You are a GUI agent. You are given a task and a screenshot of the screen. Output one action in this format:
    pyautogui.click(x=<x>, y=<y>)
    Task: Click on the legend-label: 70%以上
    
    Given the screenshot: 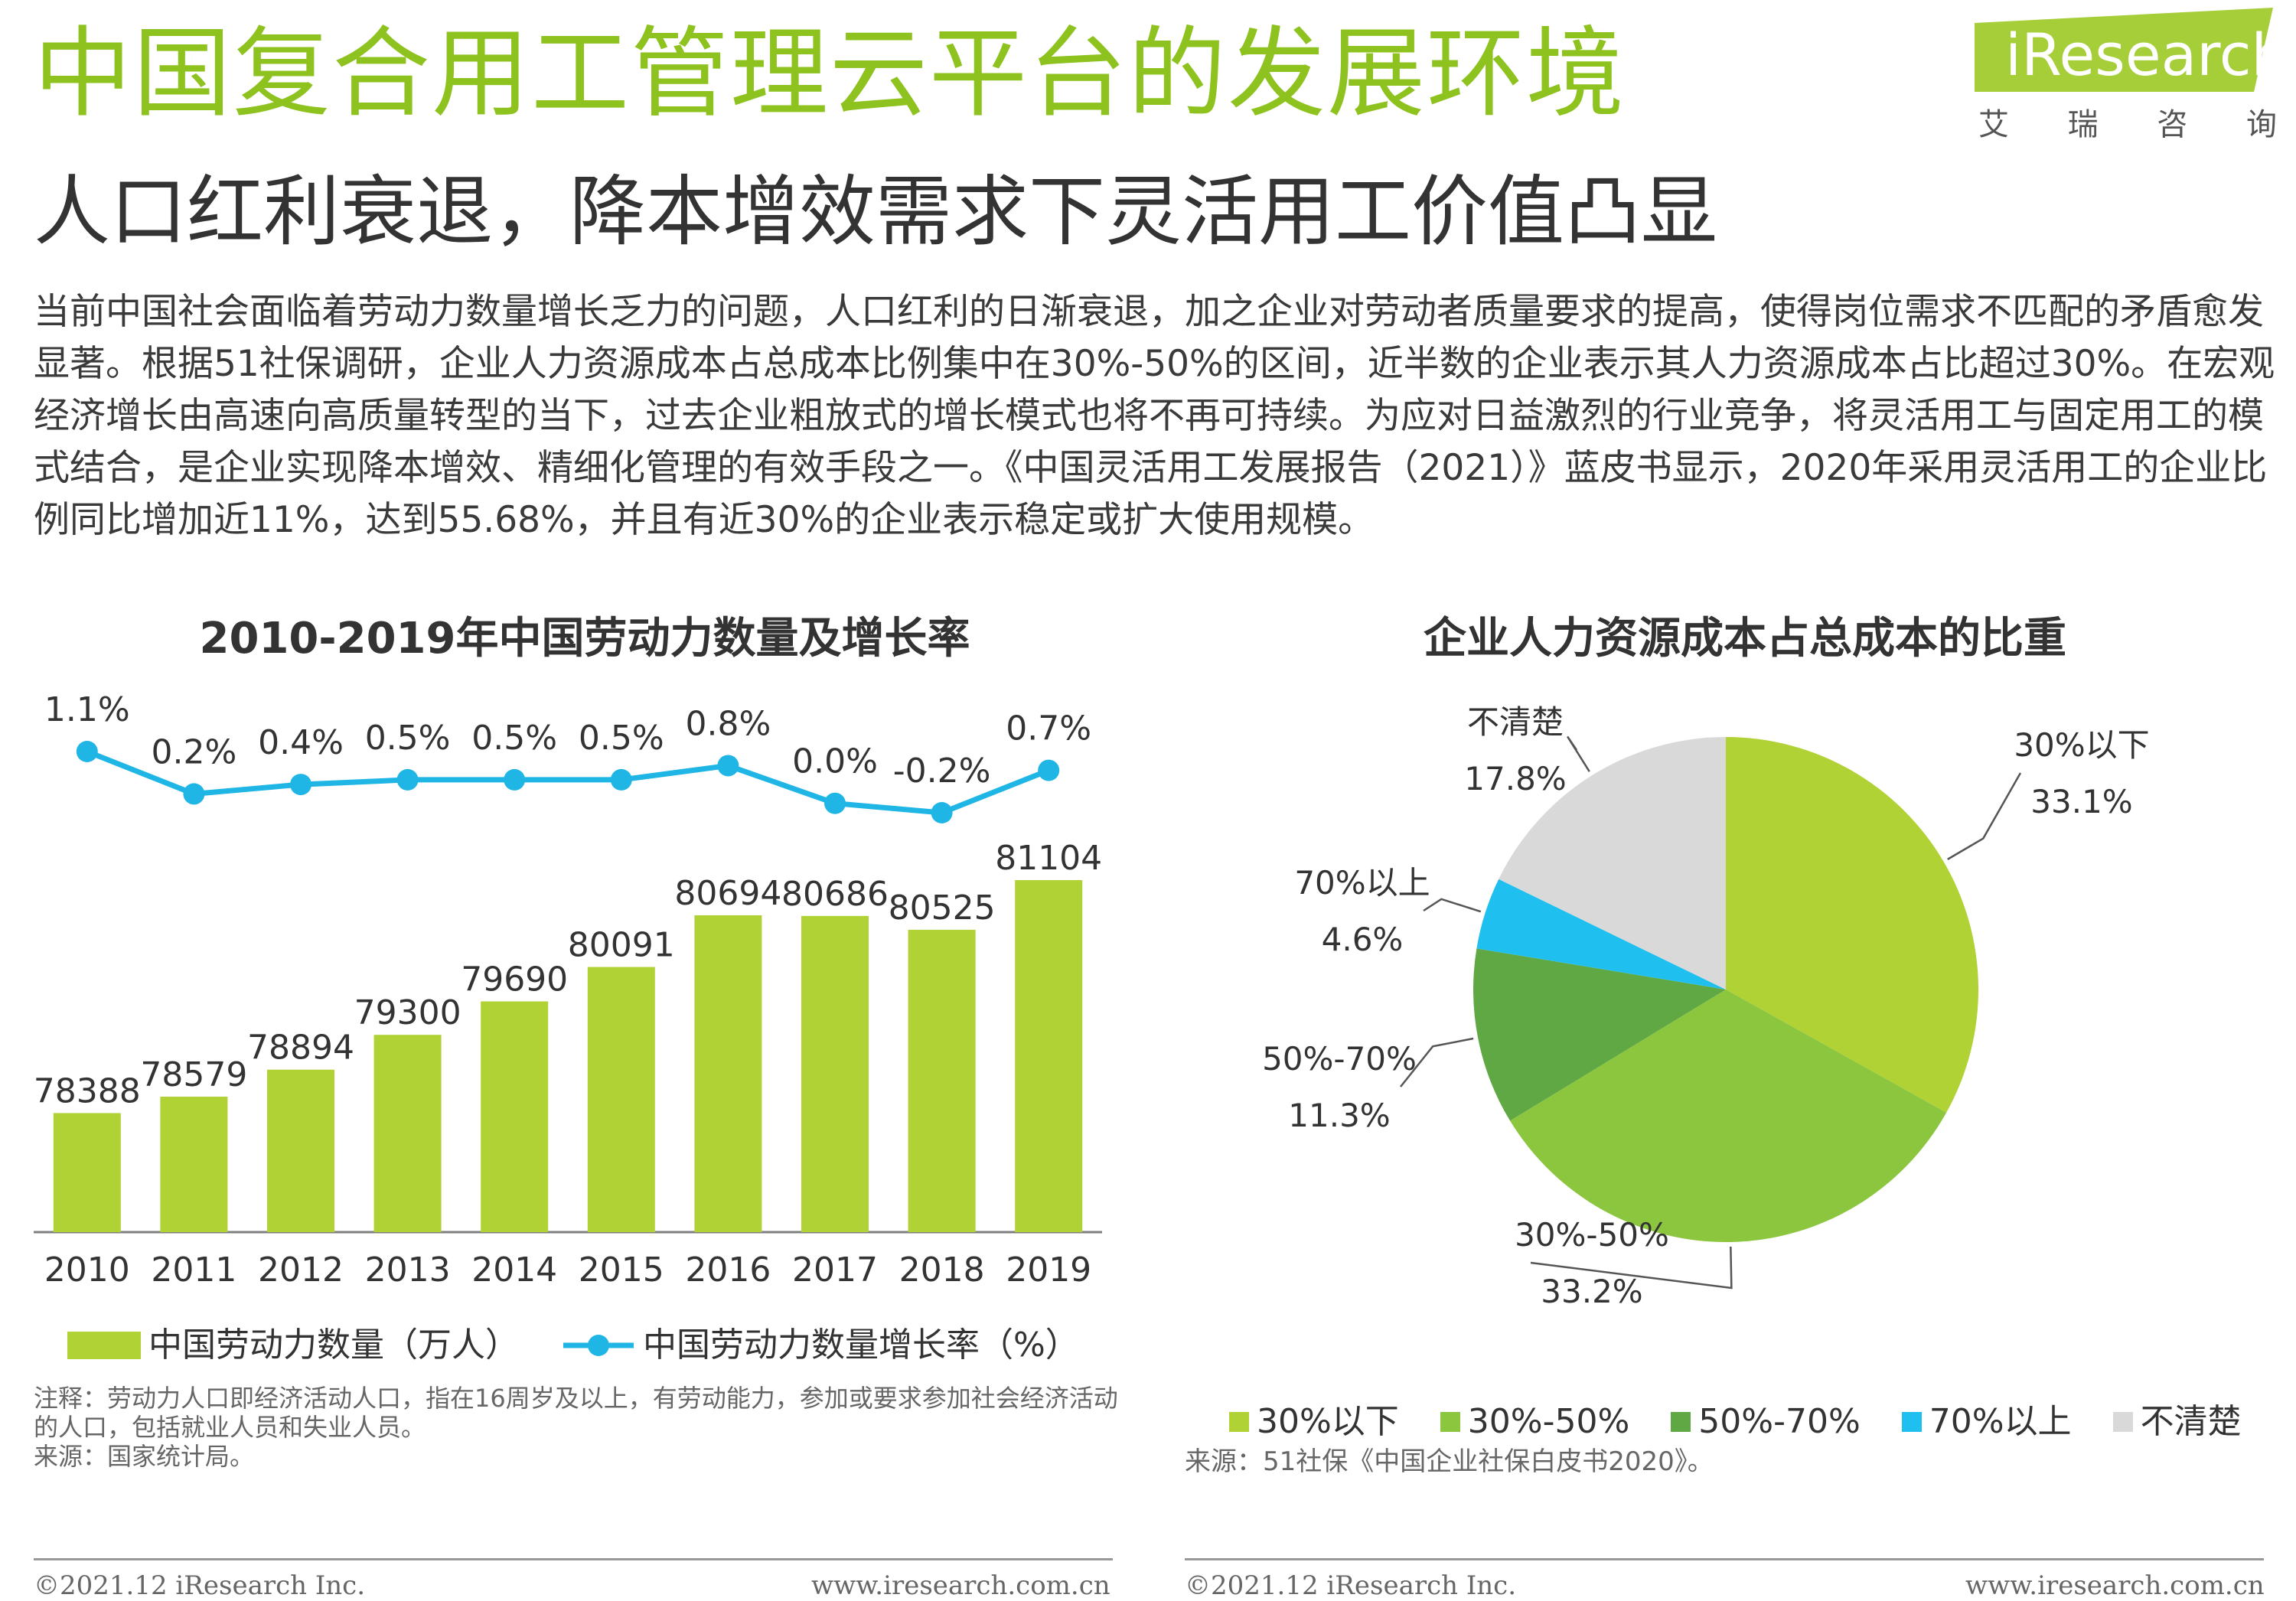 What is the action you would take?
    pyautogui.click(x=2000, y=1421)
    